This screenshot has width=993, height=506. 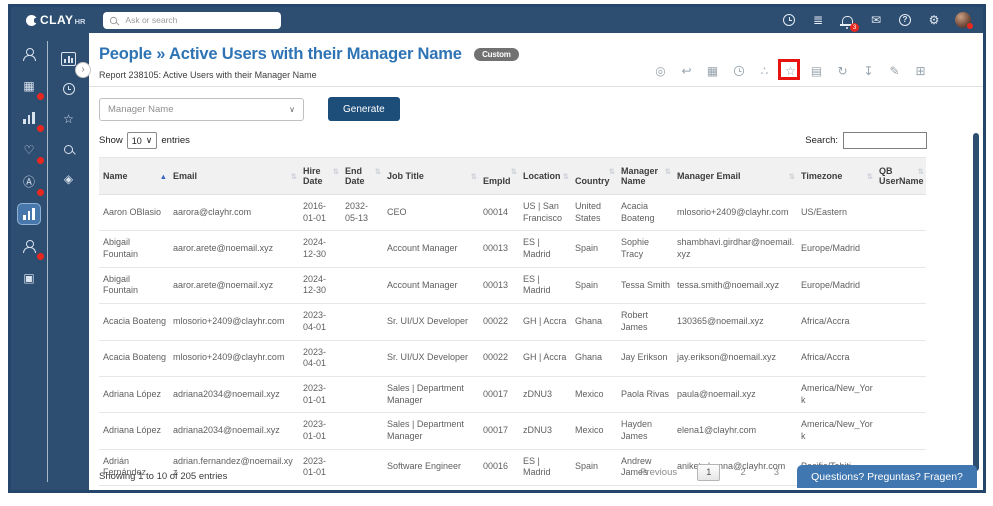 What do you see at coordinates (818, 20) in the screenshot?
I see `inbox-icon: ≣` at bounding box center [818, 20].